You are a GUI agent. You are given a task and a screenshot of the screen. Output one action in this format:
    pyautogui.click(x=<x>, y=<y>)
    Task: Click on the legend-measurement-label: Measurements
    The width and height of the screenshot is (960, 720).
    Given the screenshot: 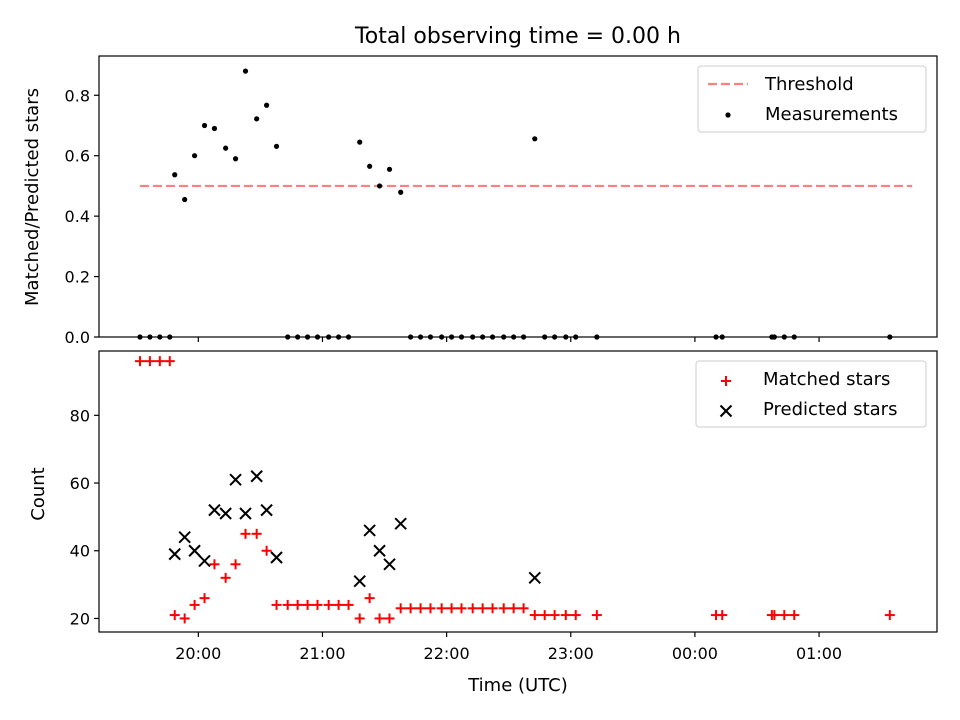 What is the action you would take?
    pyautogui.click(x=831, y=114)
    